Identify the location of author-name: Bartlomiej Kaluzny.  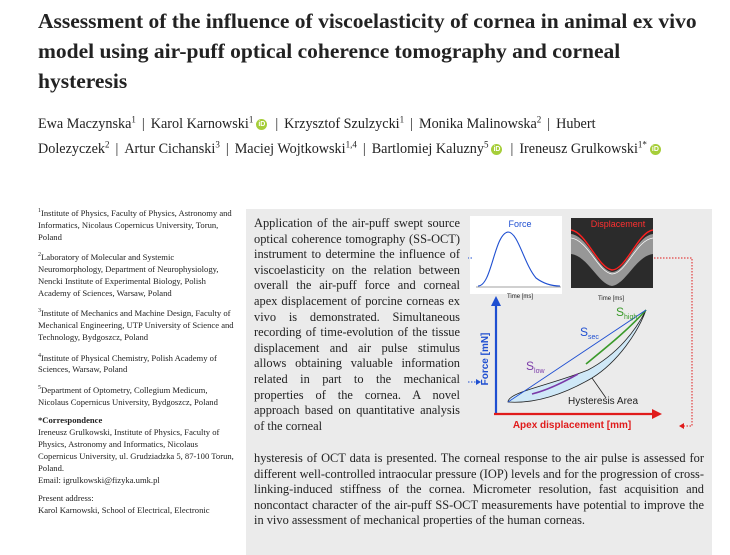
(427, 149).